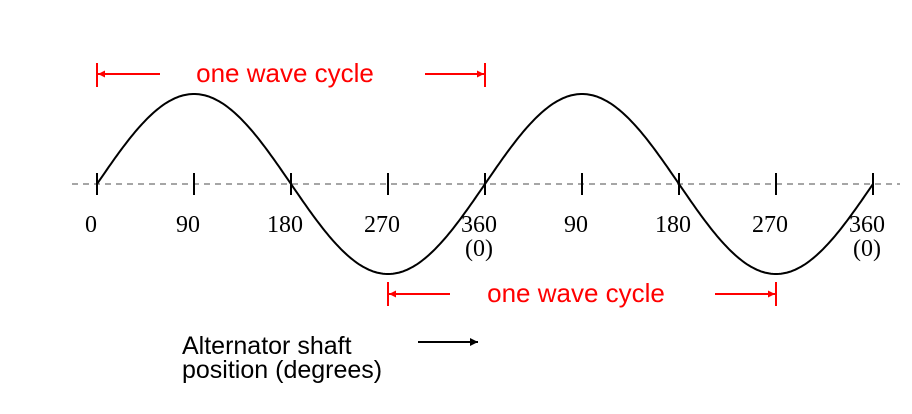 The height and width of the screenshot is (414, 912). What do you see at coordinates (282, 370) in the screenshot?
I see `axis-label: position (degrees)` at bounding box center [282, 370].